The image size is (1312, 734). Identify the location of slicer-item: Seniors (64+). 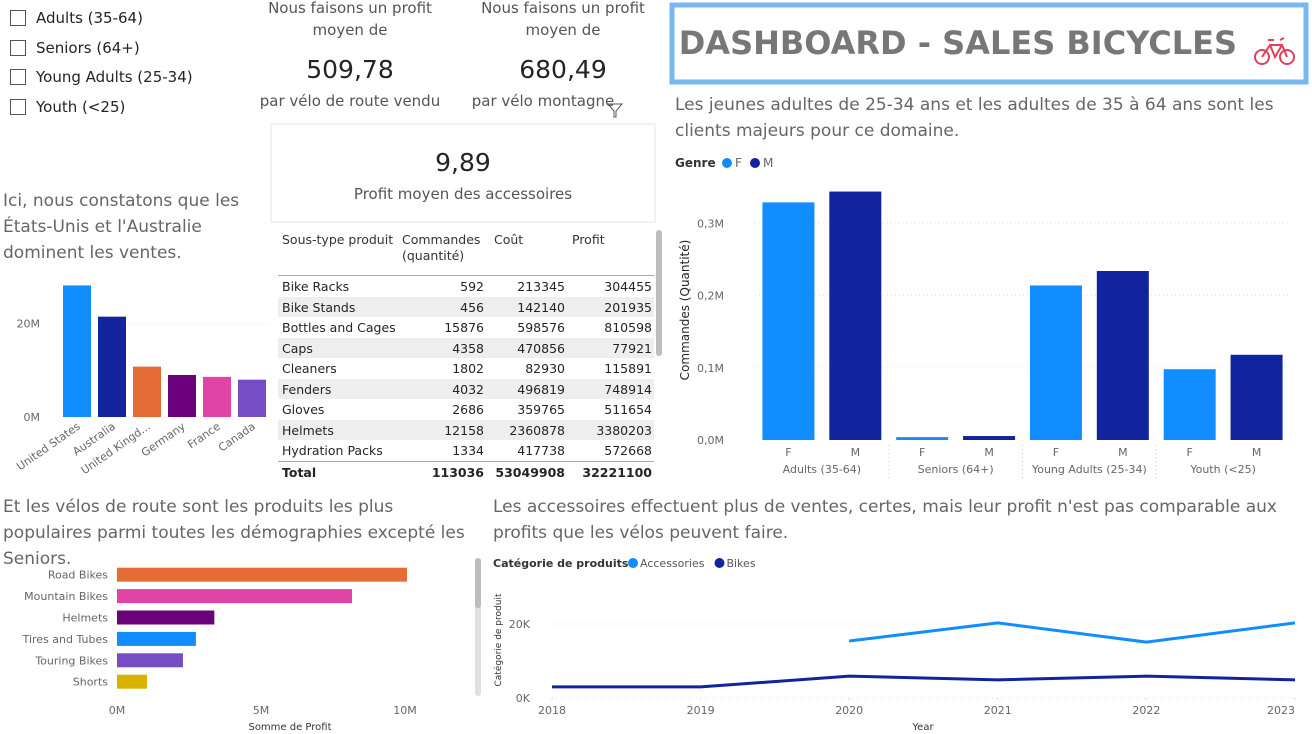
(75, 48).